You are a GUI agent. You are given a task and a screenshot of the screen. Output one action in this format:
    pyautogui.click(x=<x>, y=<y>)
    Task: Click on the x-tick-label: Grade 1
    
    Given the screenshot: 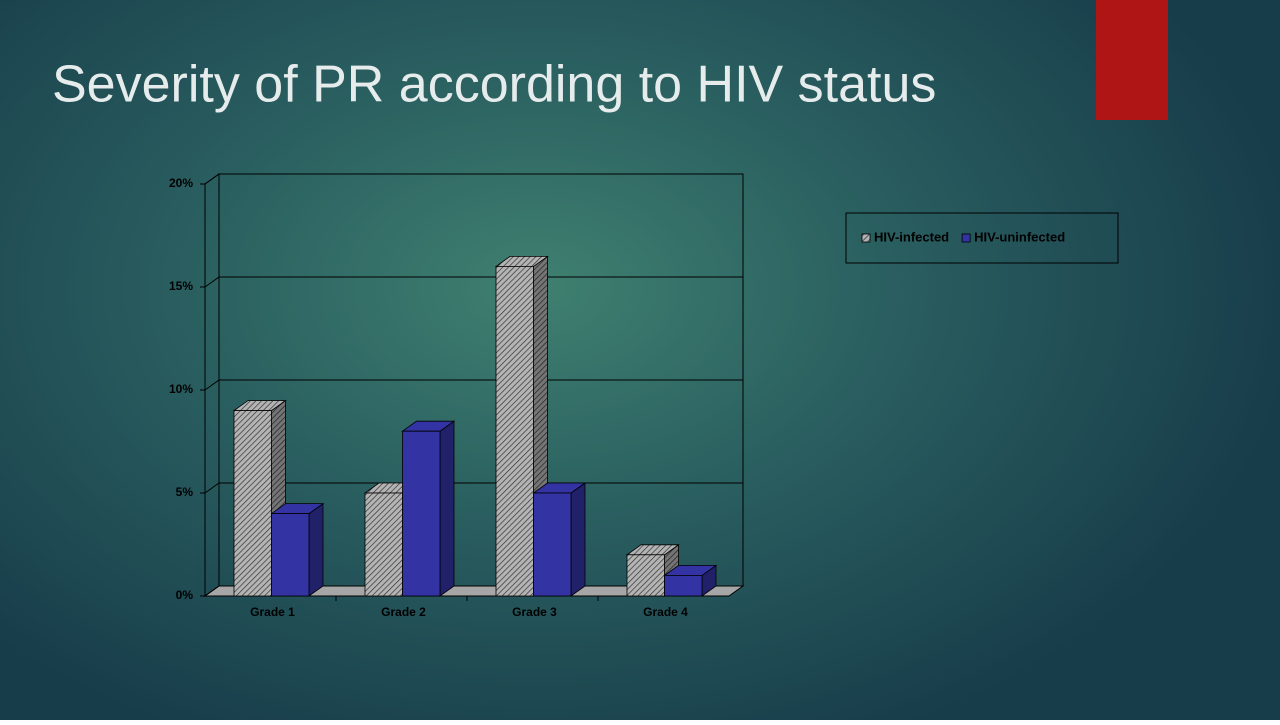 What is the action you would take?
    pyautogui.click(x=272, y=612)
    